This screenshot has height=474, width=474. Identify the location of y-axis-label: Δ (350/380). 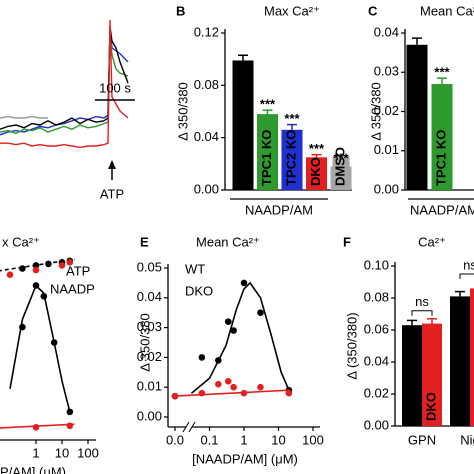
(351, 345).